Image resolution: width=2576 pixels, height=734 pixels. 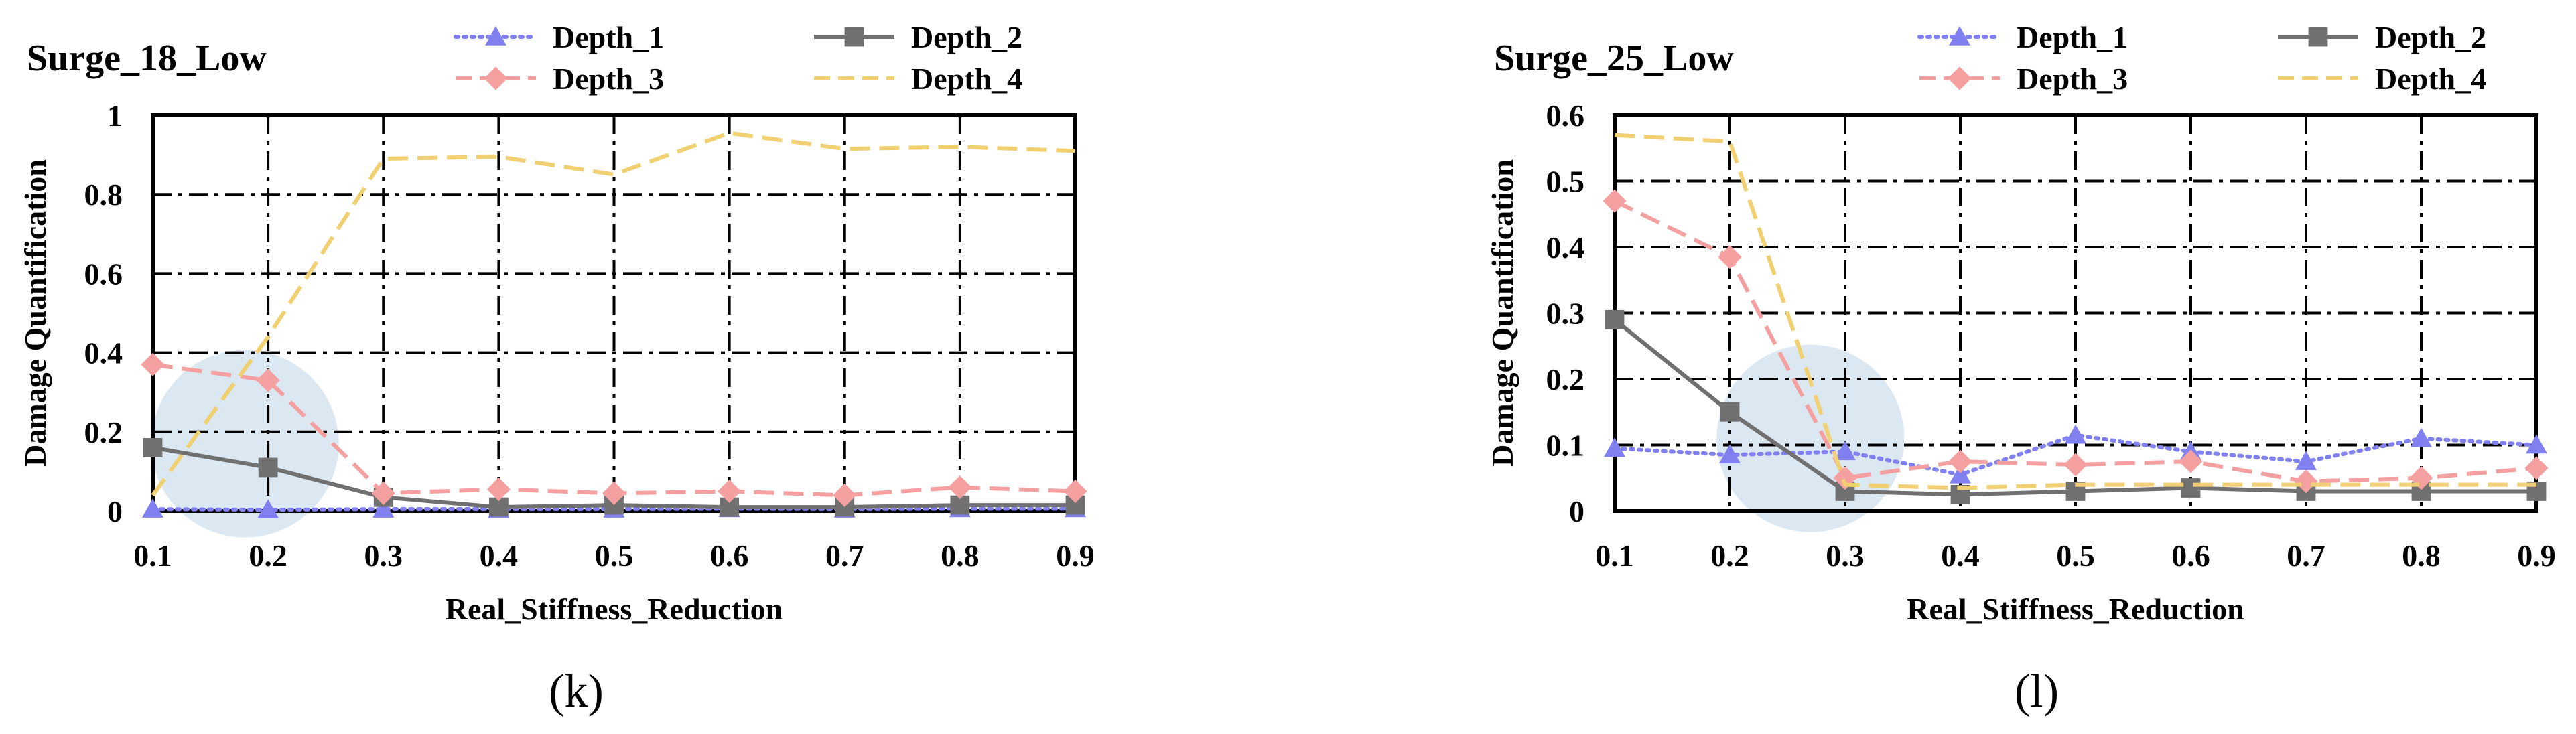 I want to click on y-tick-label: 0.5, so click(x=1565, y=182).